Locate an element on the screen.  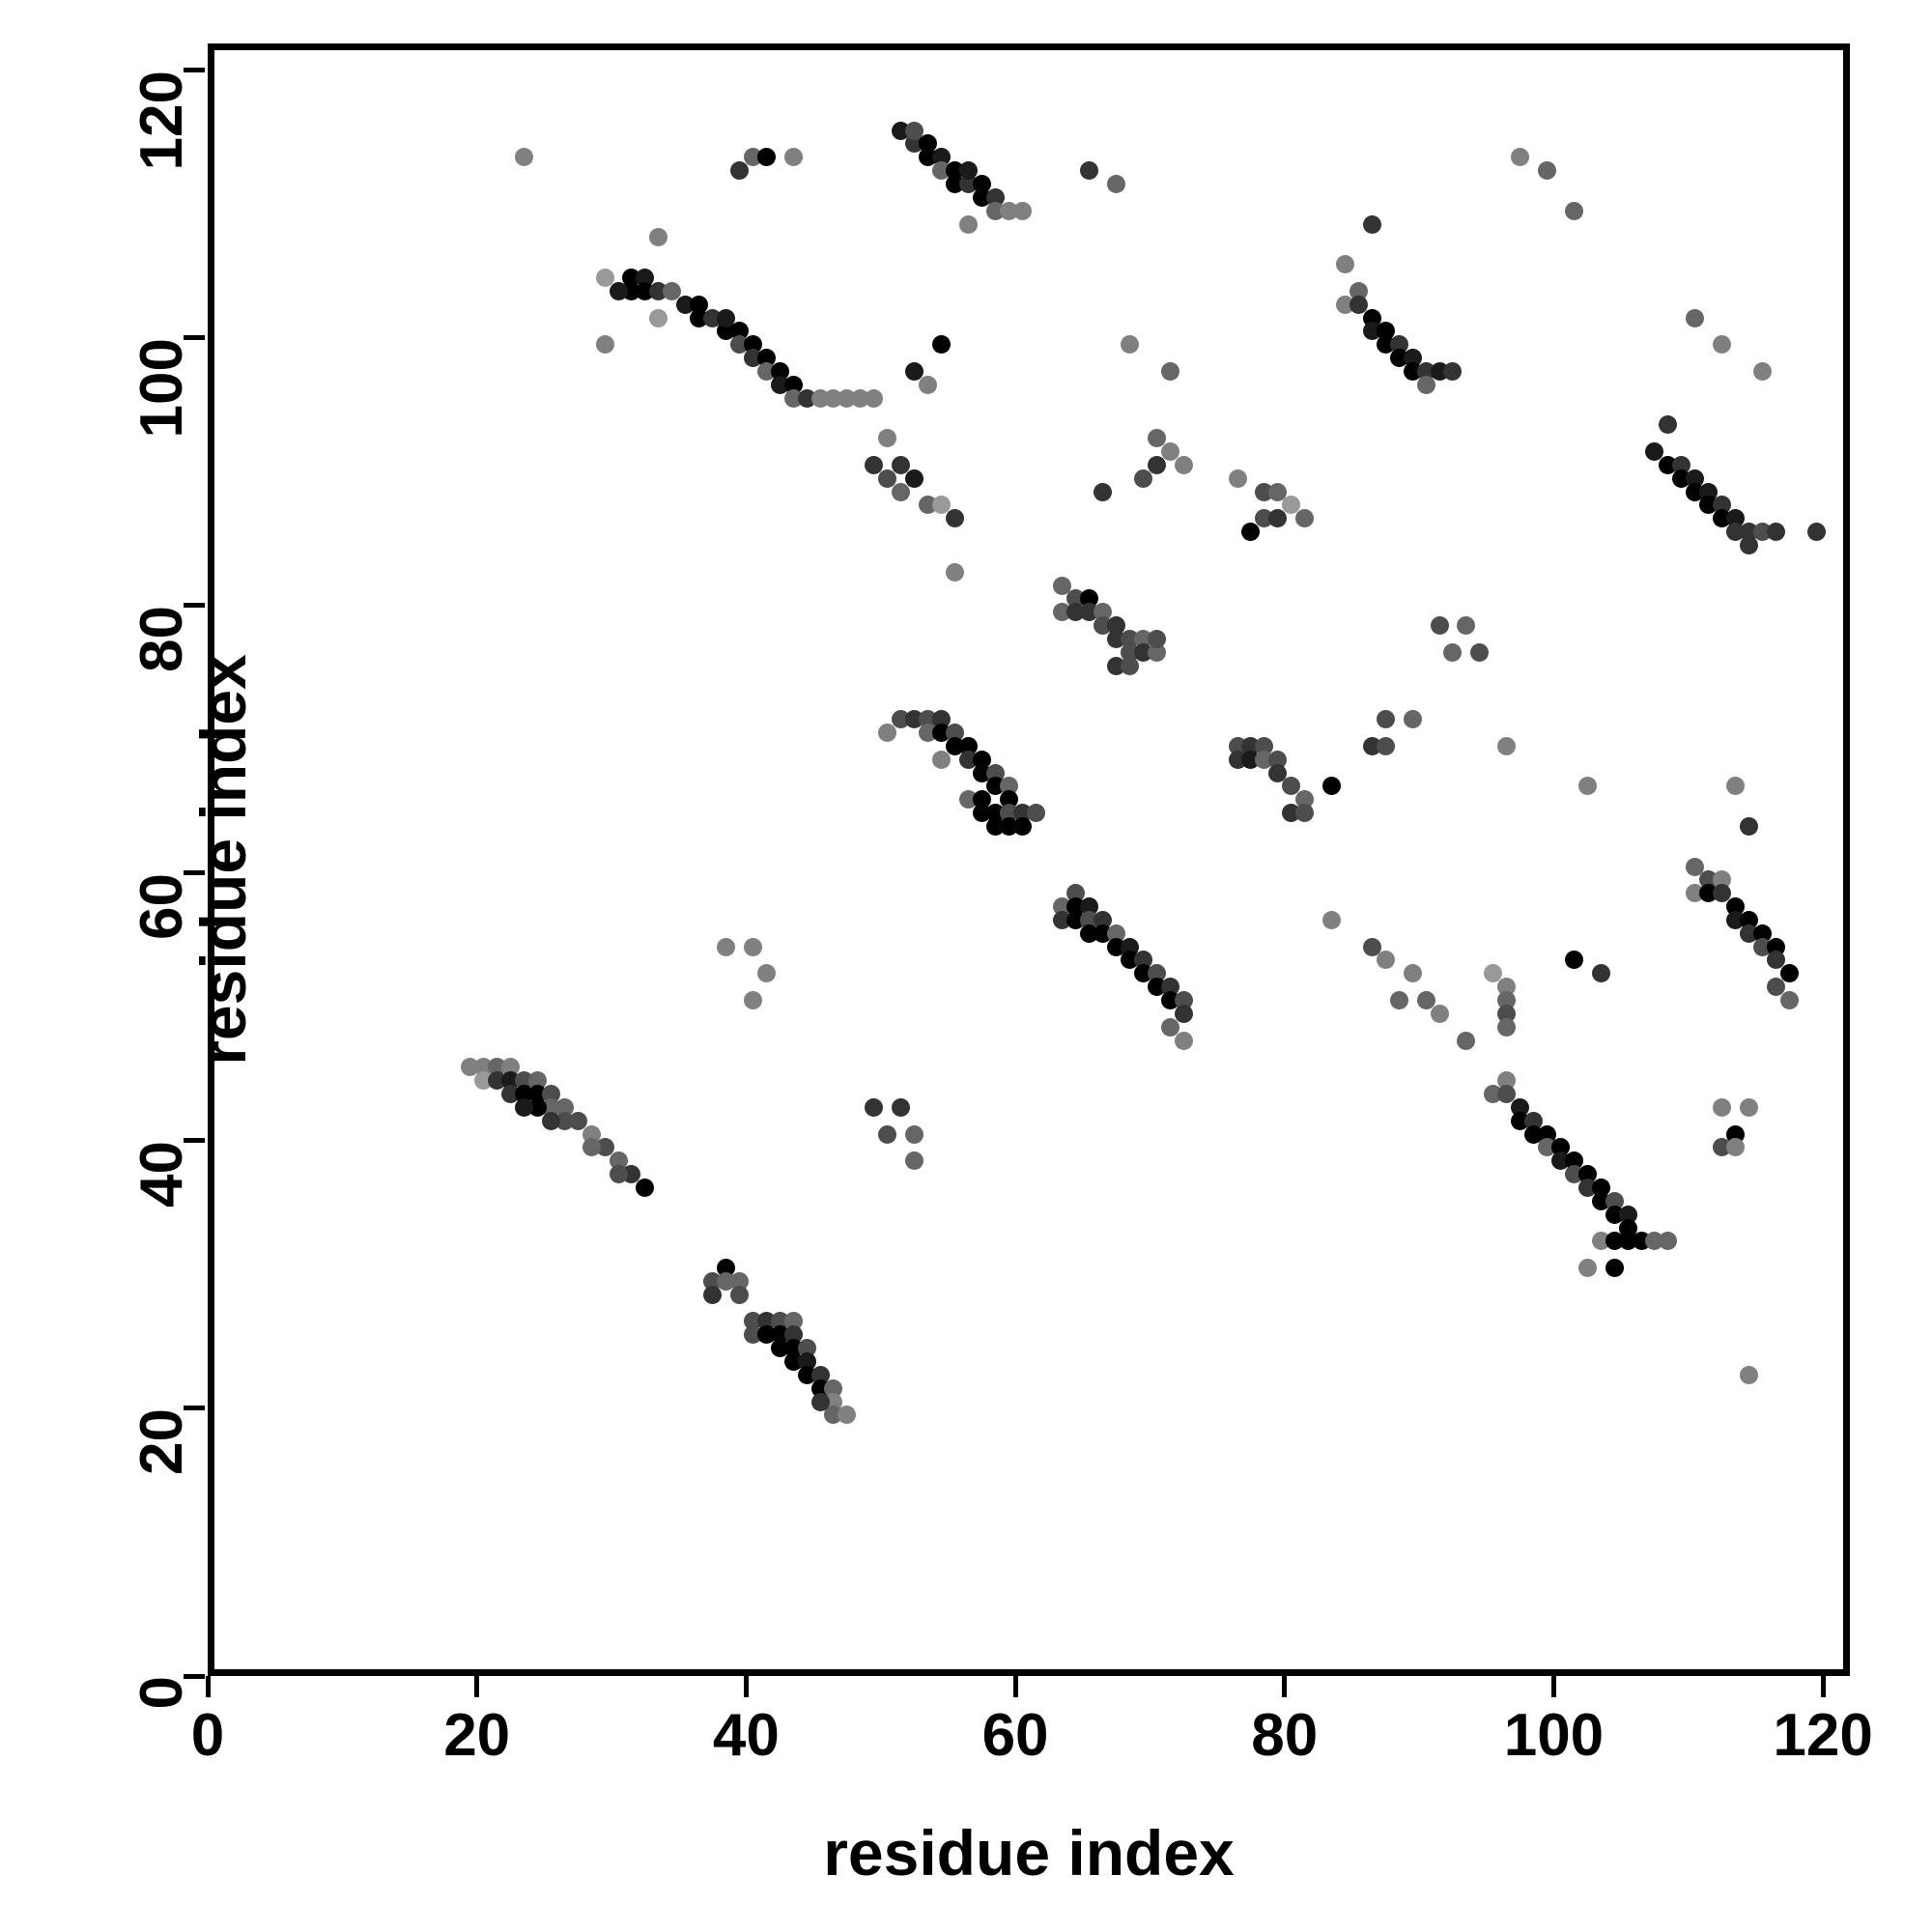
x-axis-label: residue index is located at coordinates (1029, 1853).